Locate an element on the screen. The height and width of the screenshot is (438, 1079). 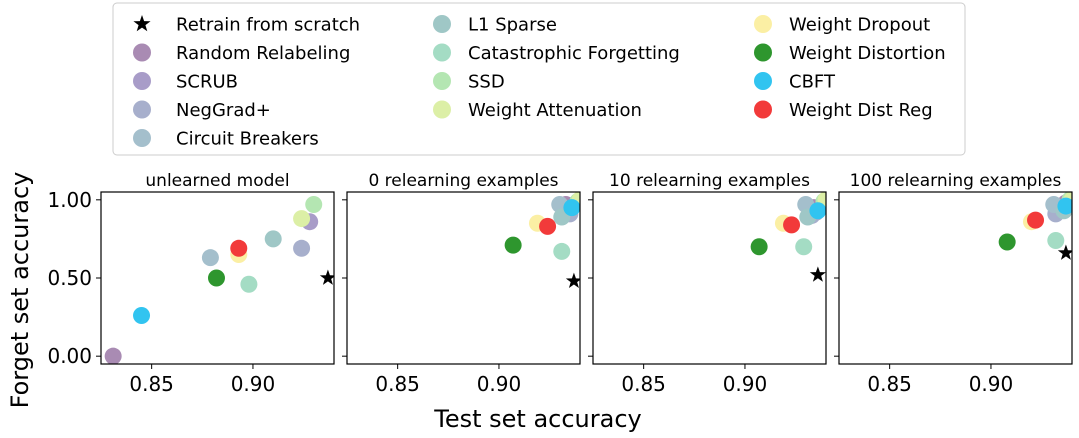
point-weight-attenuation is located at coordinates (302, 219).